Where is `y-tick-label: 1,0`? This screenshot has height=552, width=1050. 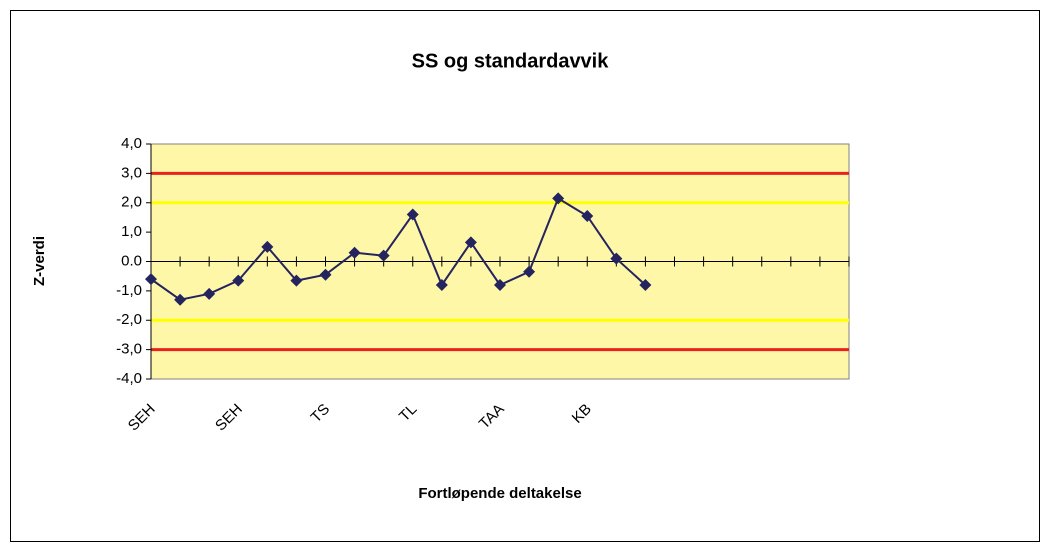
y-tick-label: 1,0 is located at coordinates (131, 231).